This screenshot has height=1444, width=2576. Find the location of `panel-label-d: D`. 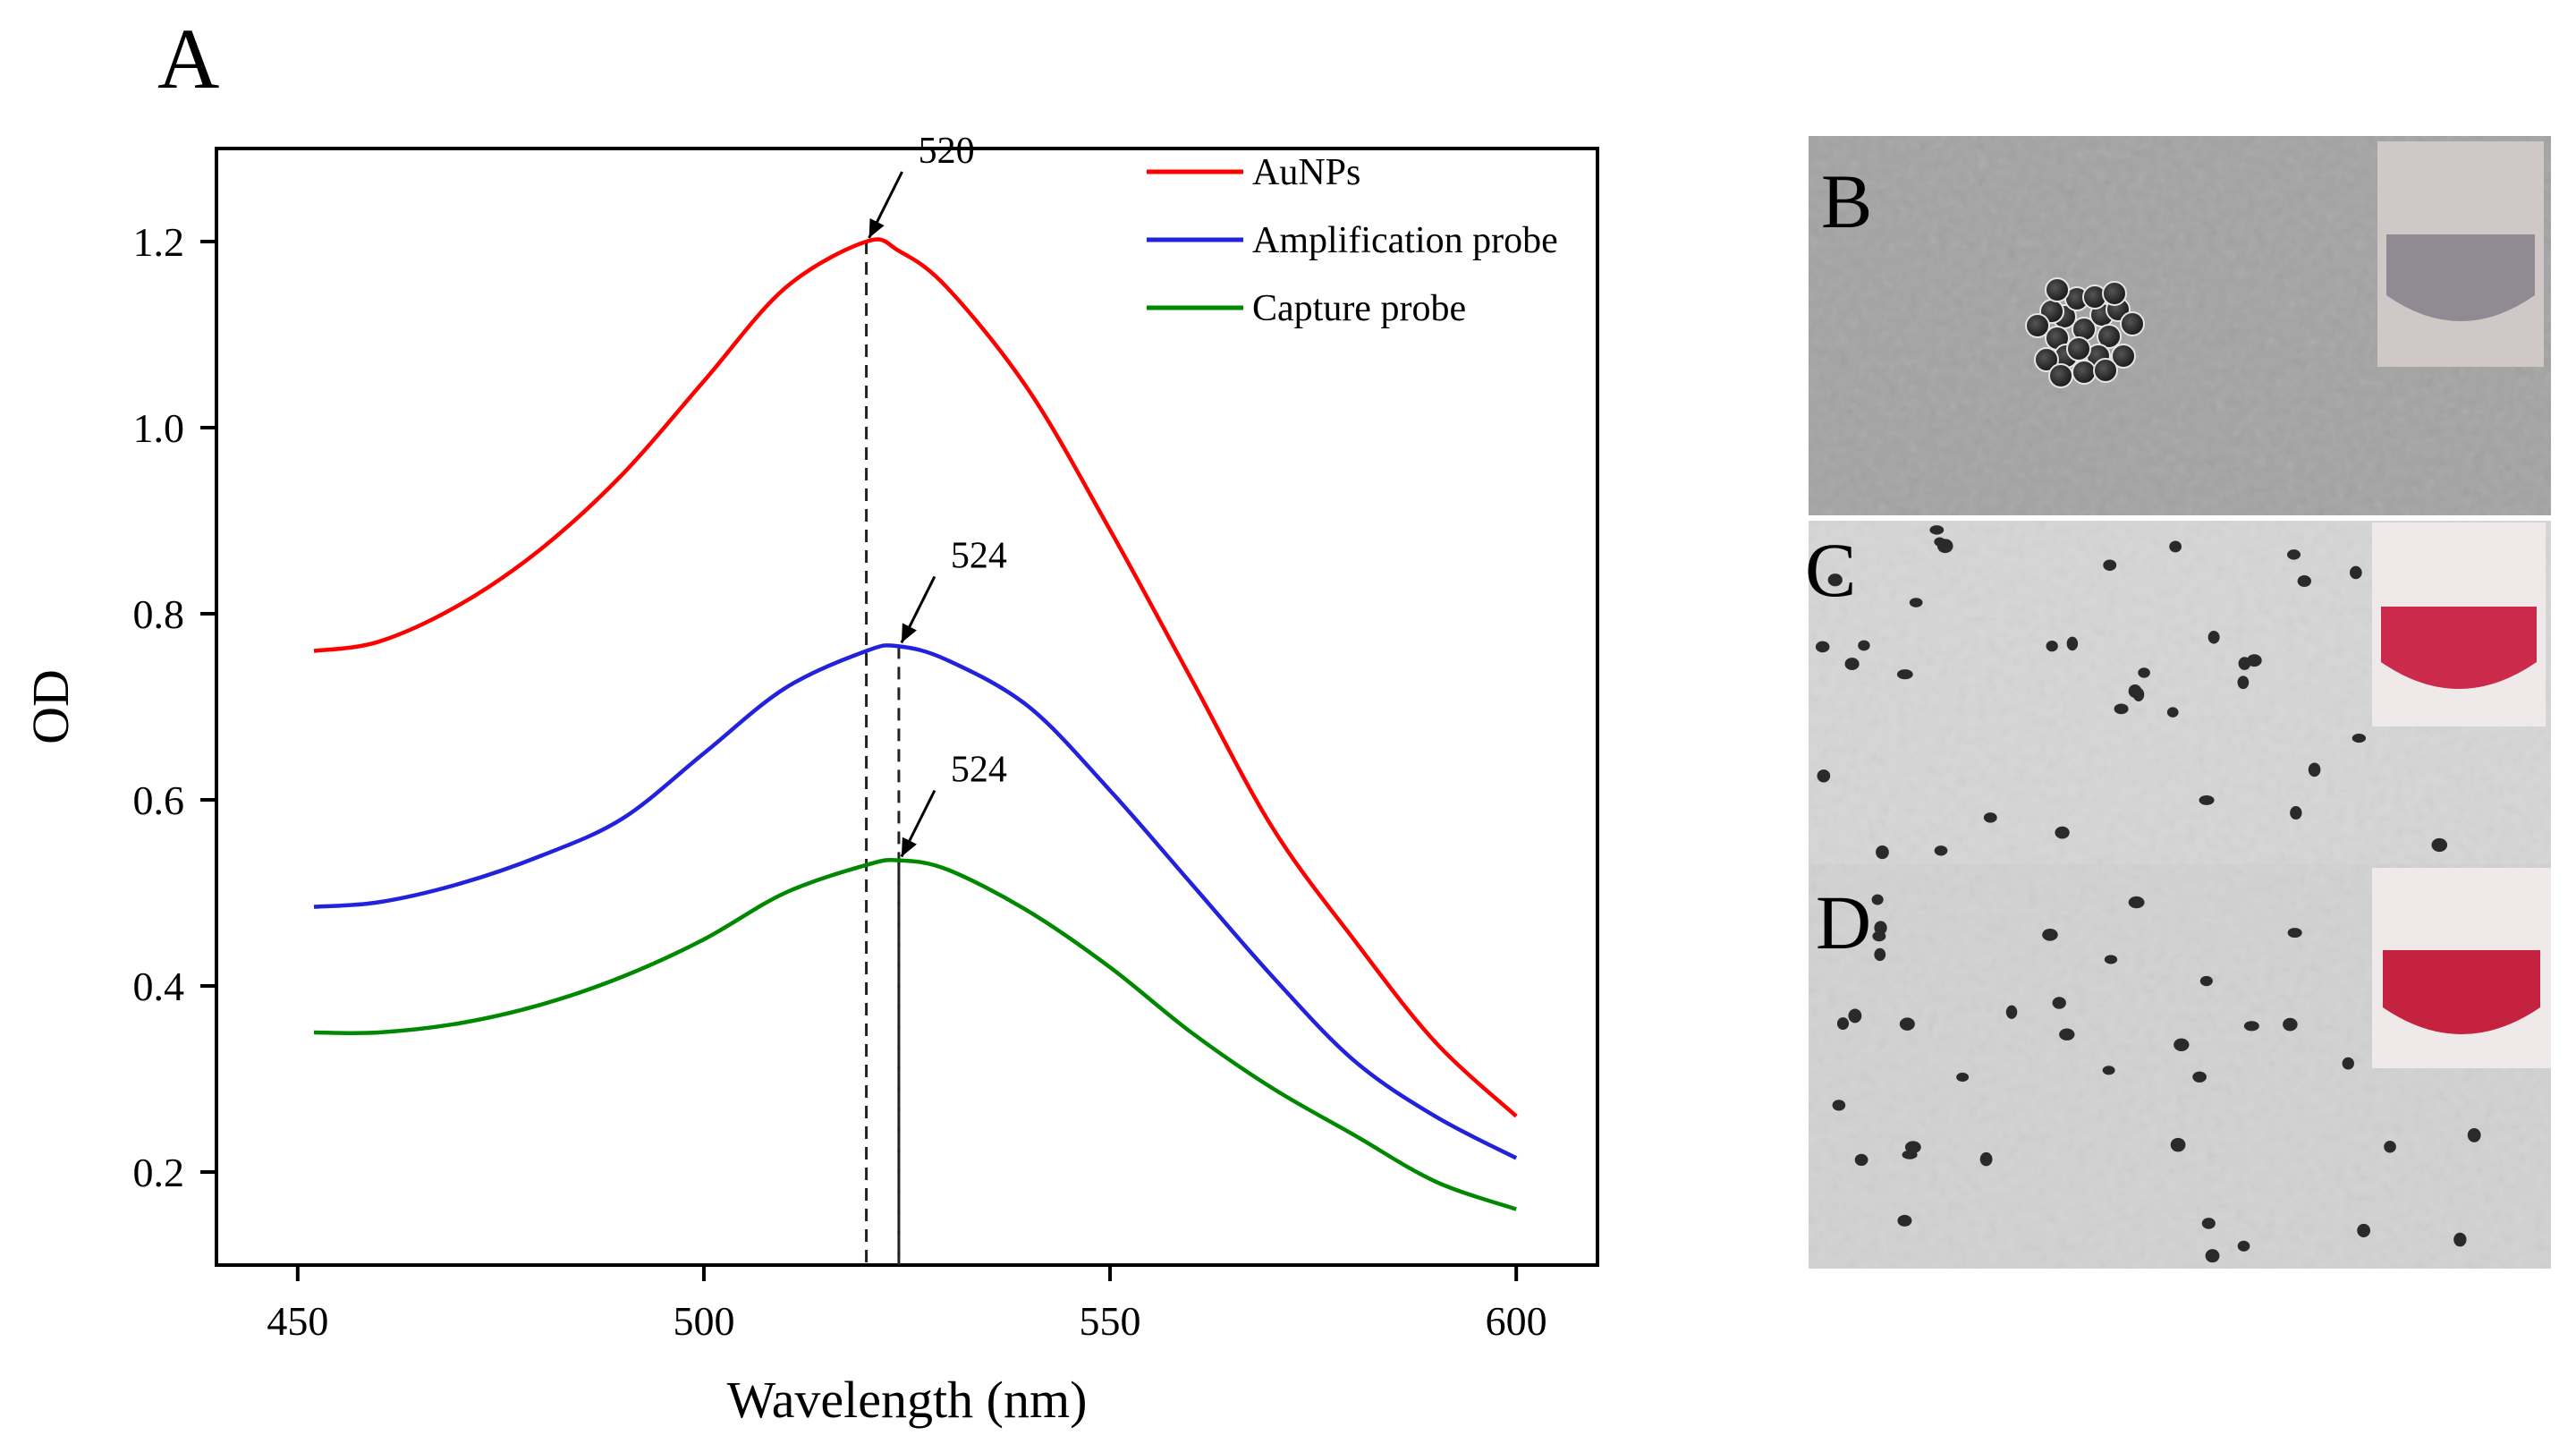

panel-label-d: D is located at coordinates (1843, 922).